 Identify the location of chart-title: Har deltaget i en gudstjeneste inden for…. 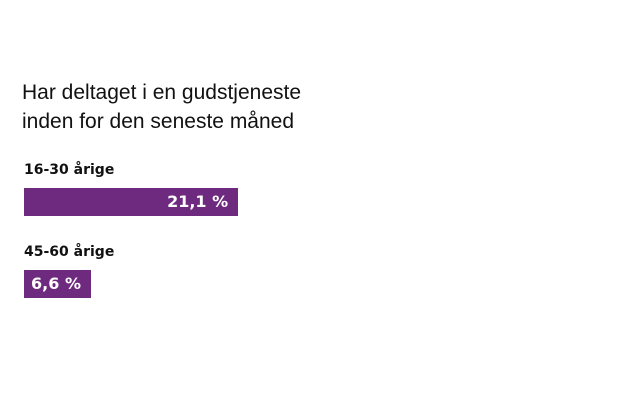
(162, 107).